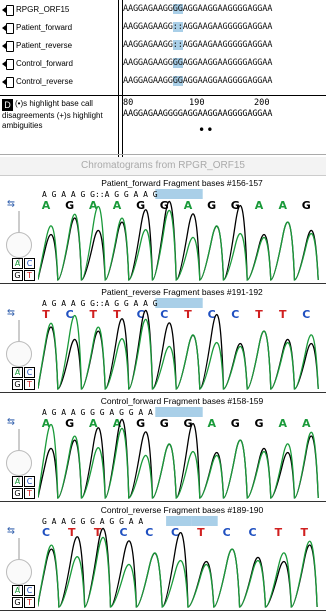 The height and width of the screenshot is (612, 326). Describe the element at coordinates (182, 183) in the screenshot. I see `panel-title: Patient_forward Fragment bases #156-157` at that location.